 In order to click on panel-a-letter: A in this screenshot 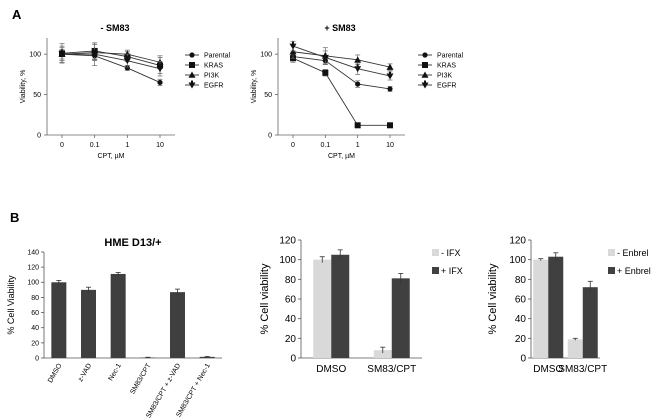, I will do `click(17, 14)`.